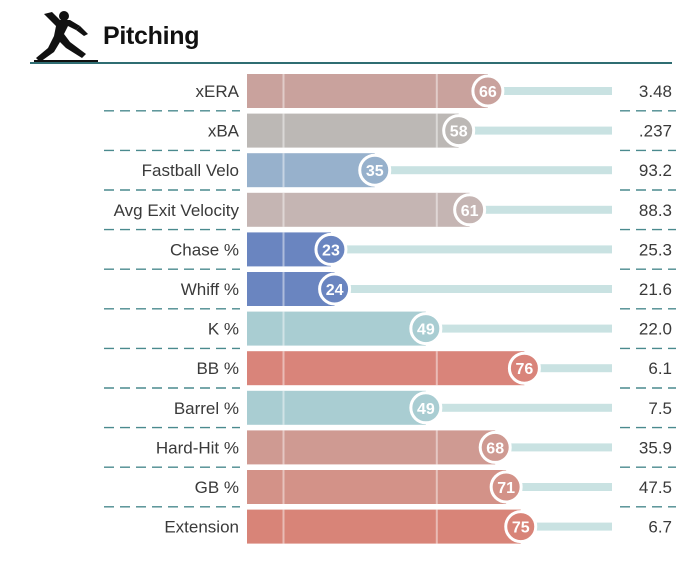 The image size is (700, 567). What do you see at coordinates (655, 91) in the screenshot?
I see `stat-value: 3.48` at bounding box center [655, 91].